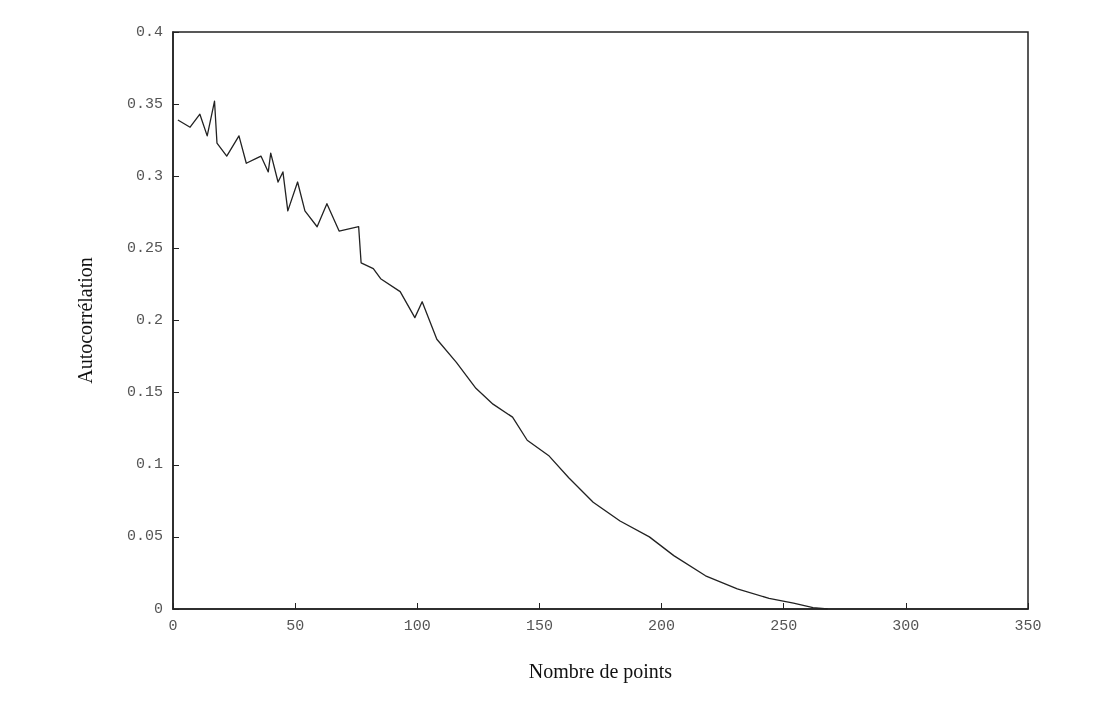  Describe the element at coordinates (1028, 626) in the screenshot. I see `x-tick-label: 350` at that location.